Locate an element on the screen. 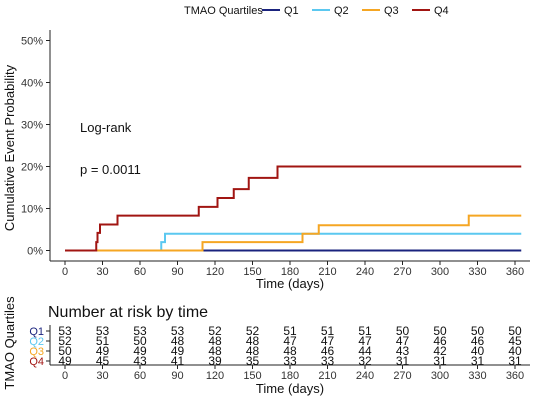 This screenshot has width=550, height=401. y-tick-label: 10% is located at coordinates (32, 210).